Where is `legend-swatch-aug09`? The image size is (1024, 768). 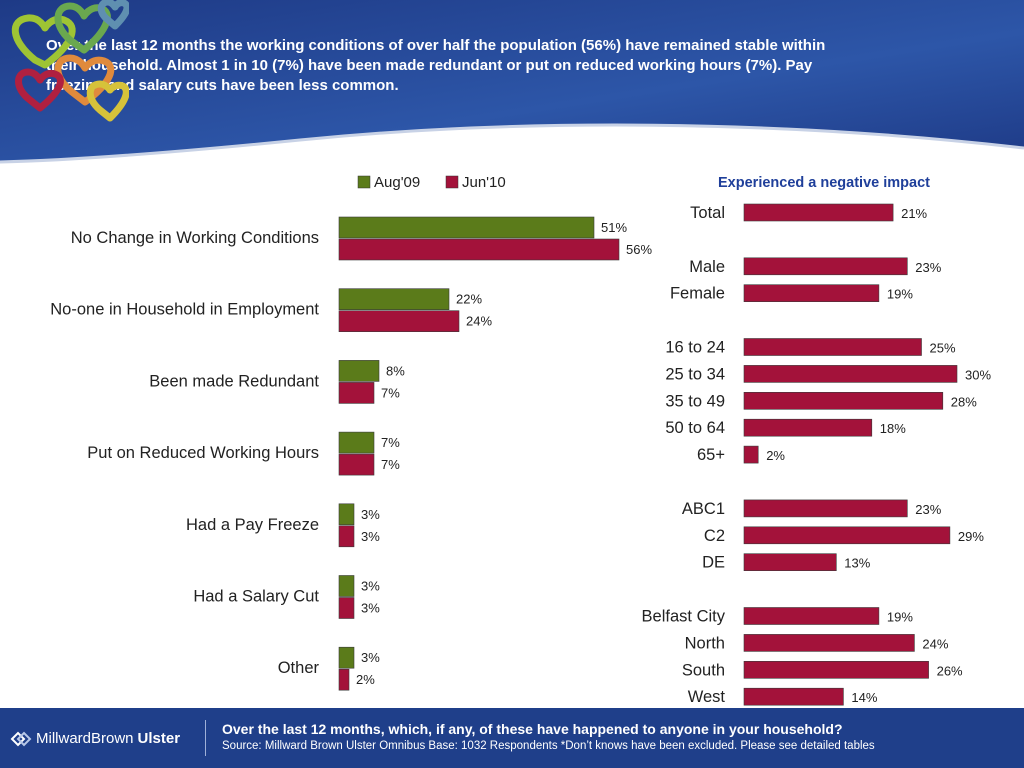
legend-swatch-aug09 is located at coordinates (364, 182).